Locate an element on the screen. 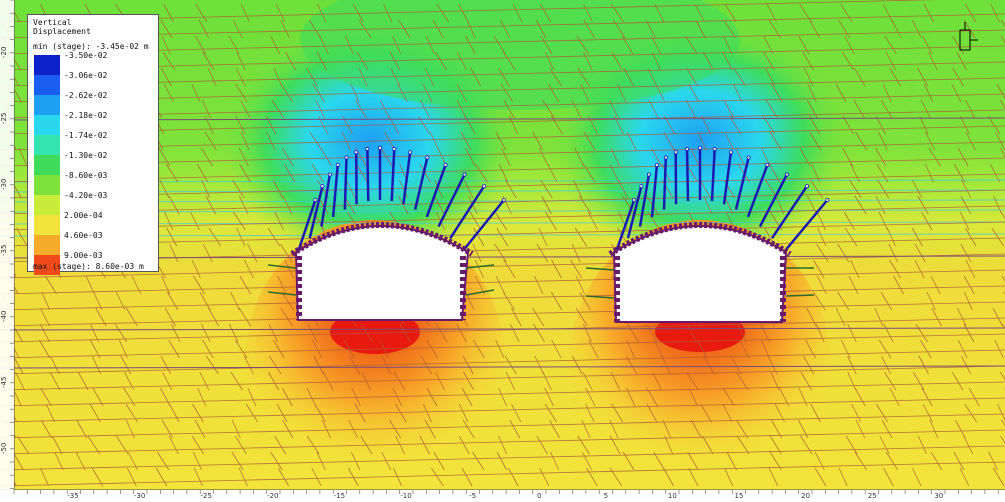 The height and width of the screenshot is (502, 1005). bolt-head is located at coordinates (700, 147).